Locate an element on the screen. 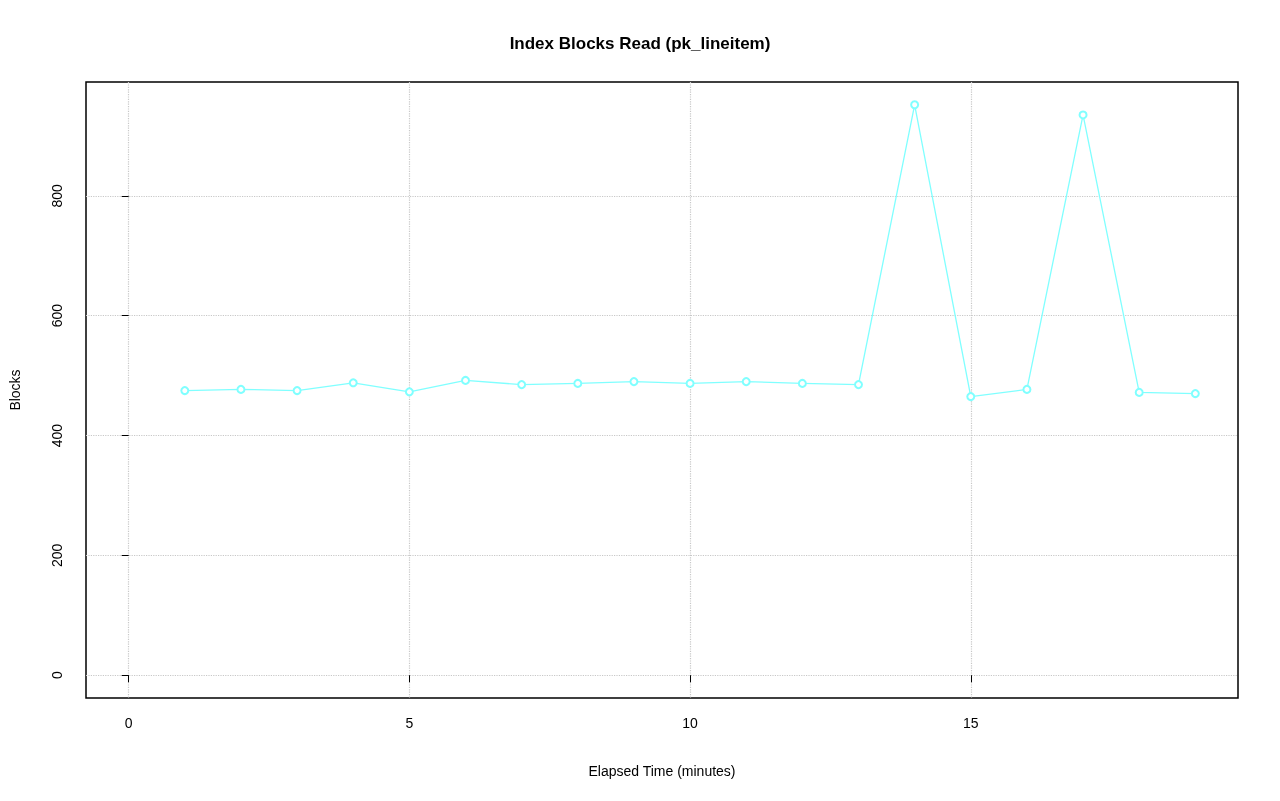 The height and width of the screenshot is (801, 1280). y-tick-label: 400 is located at coordinates (57, 435).